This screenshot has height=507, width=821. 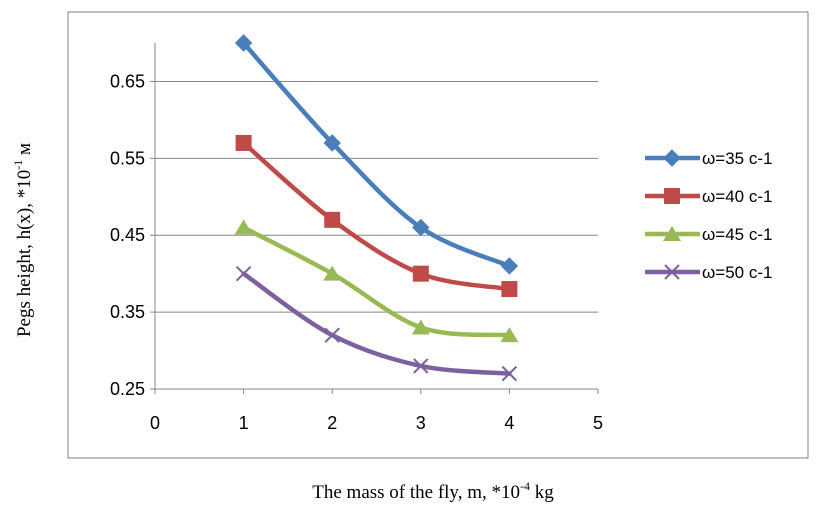 What do you see at coordinates (509, 423) in the screenshot?
I see `x-tick-label: 4` at bounding box center [509, 423].